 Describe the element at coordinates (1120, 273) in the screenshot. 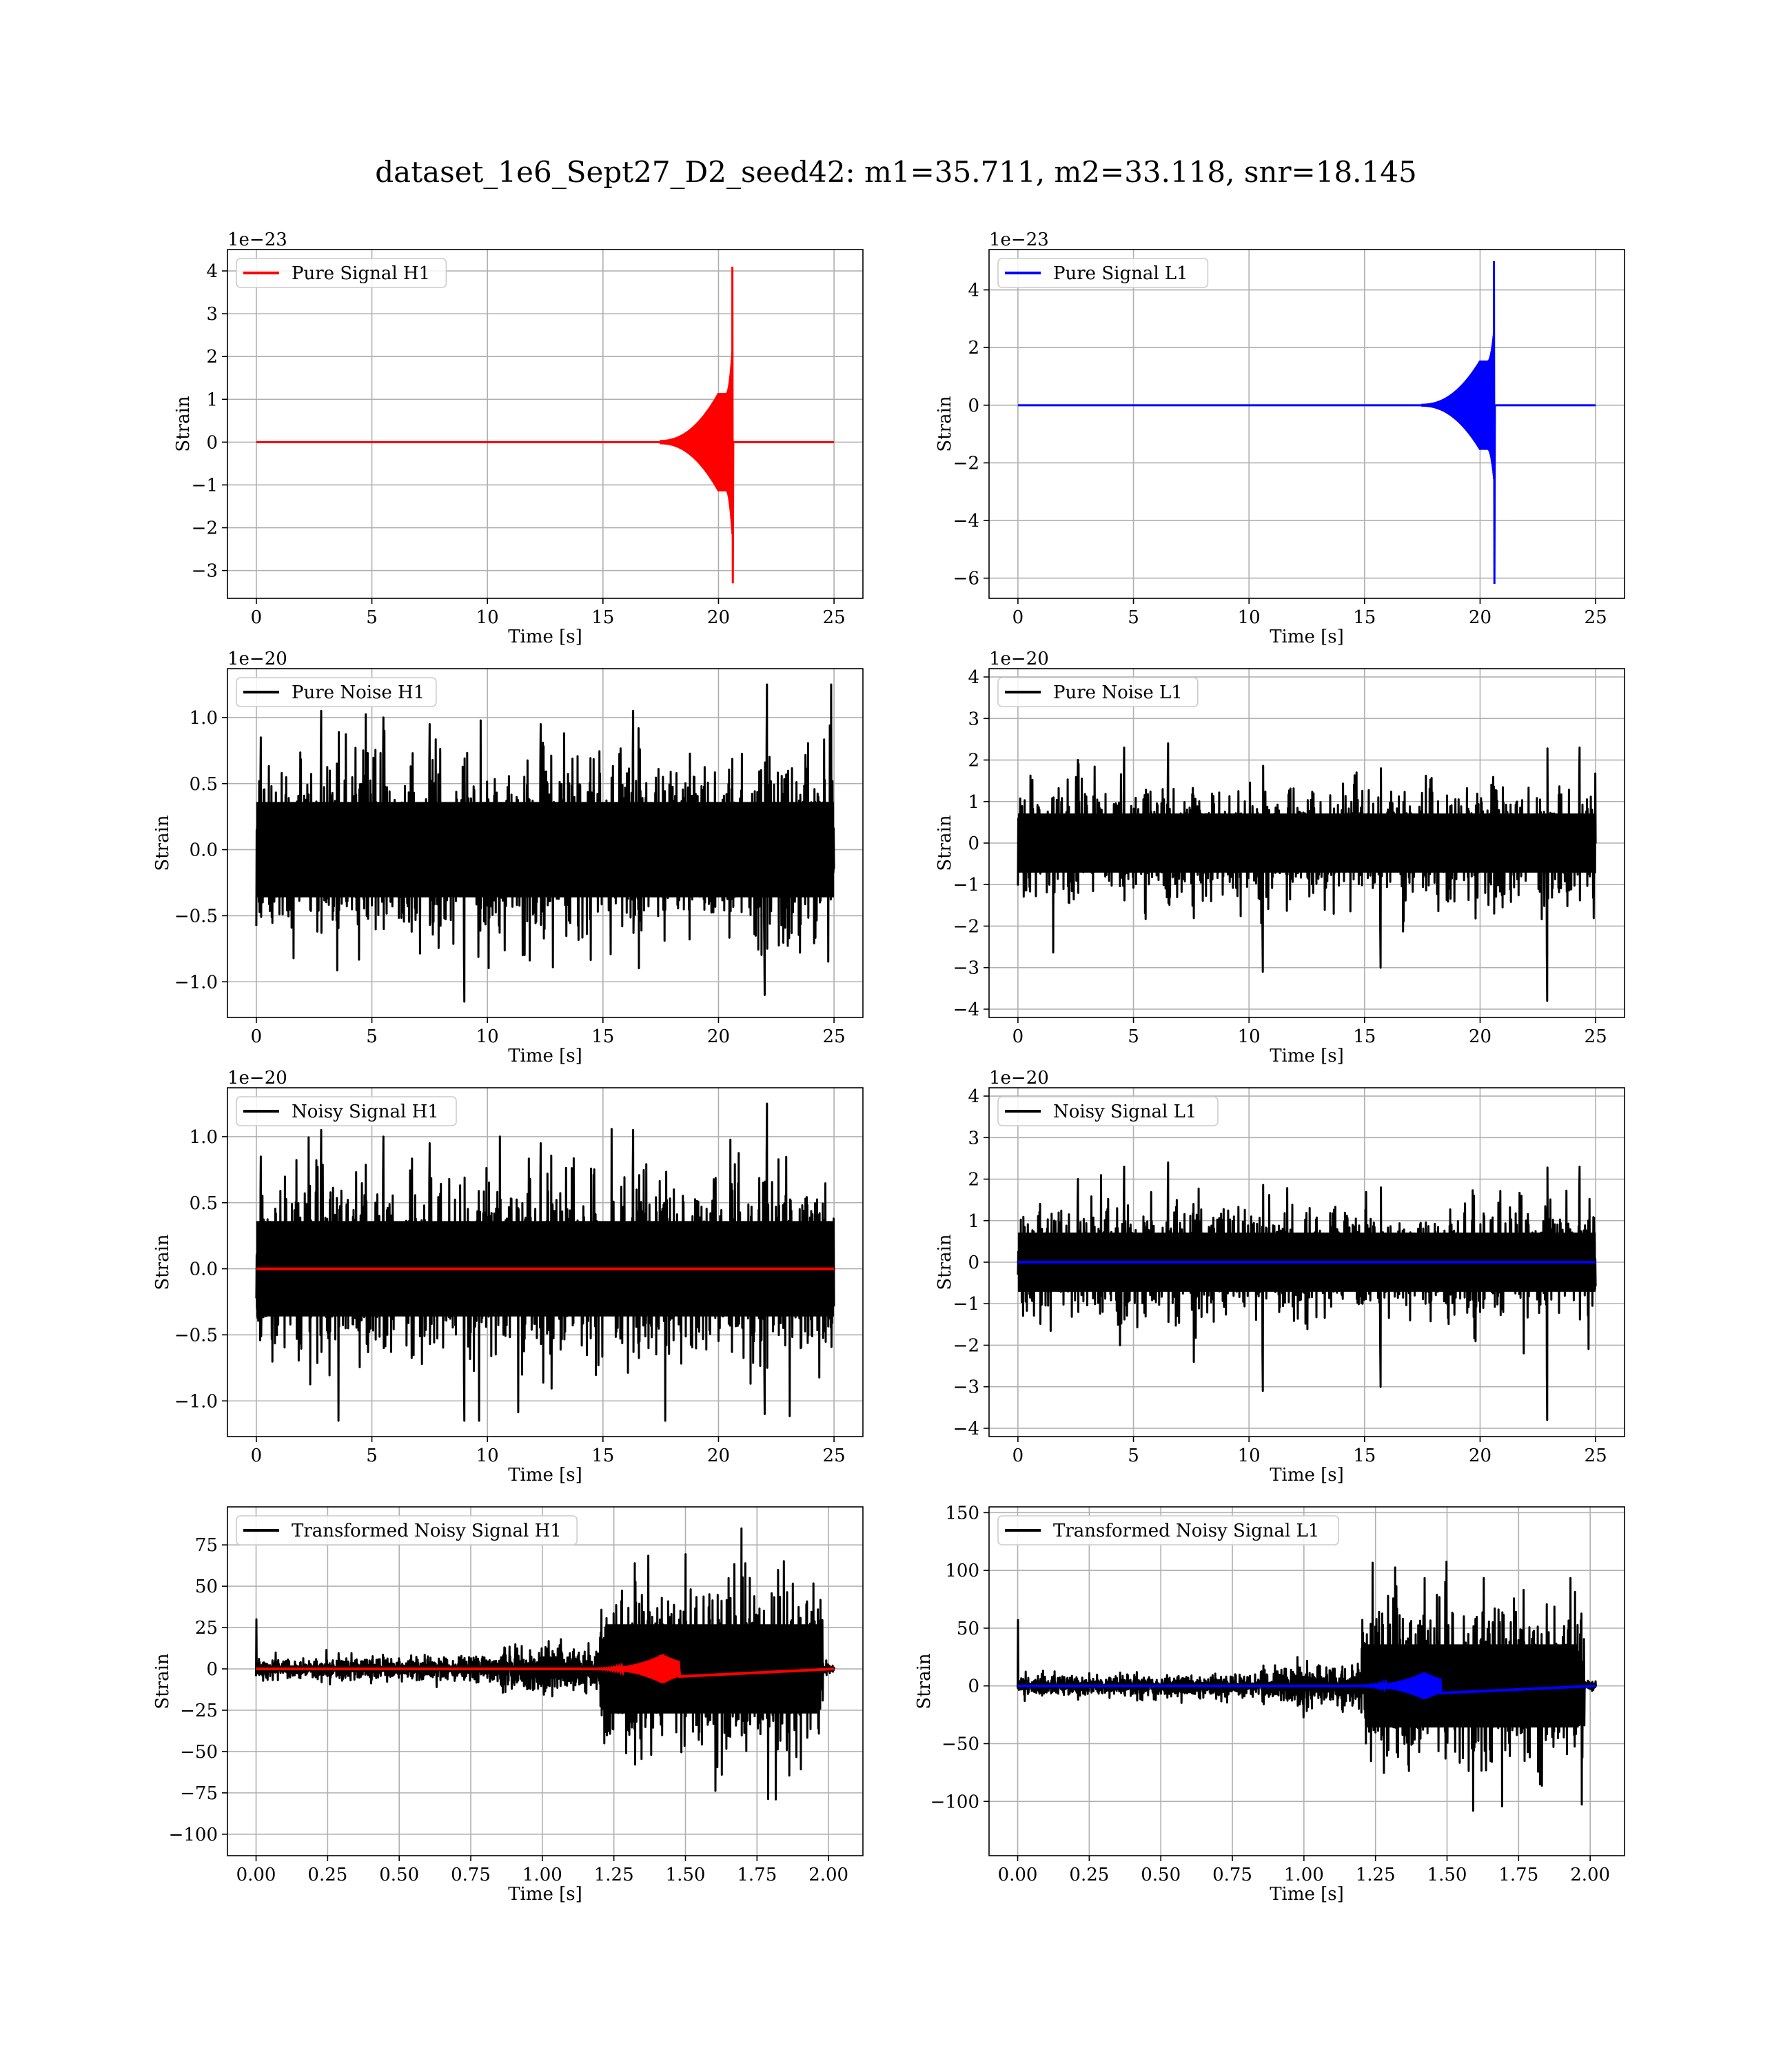

I see `legend-label: Pure Signal L1` at that location.